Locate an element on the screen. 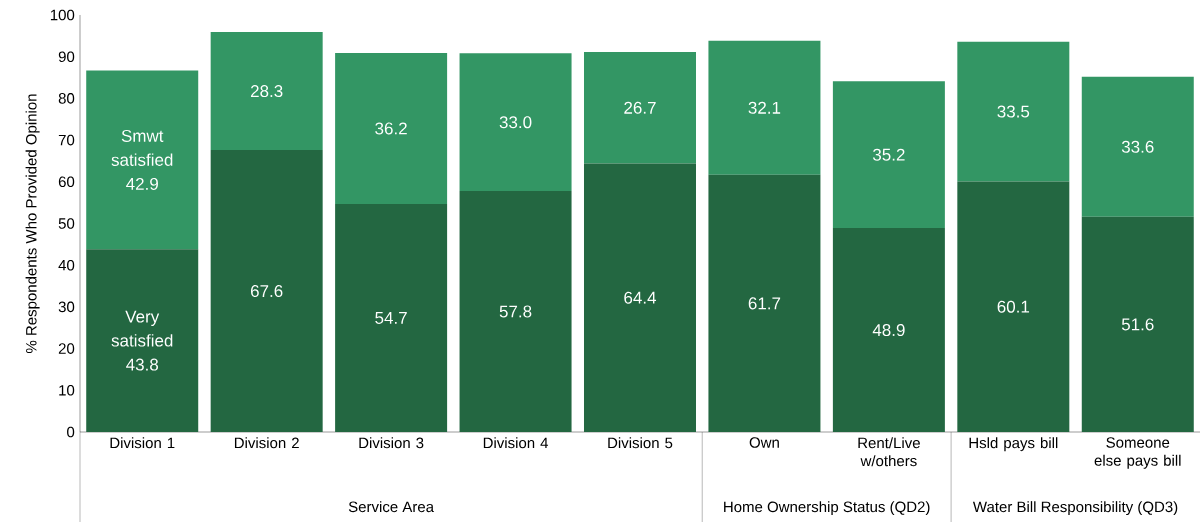  y-axis-title: % Respondents Who Provided Opinion is located at coordinates (32, 224).